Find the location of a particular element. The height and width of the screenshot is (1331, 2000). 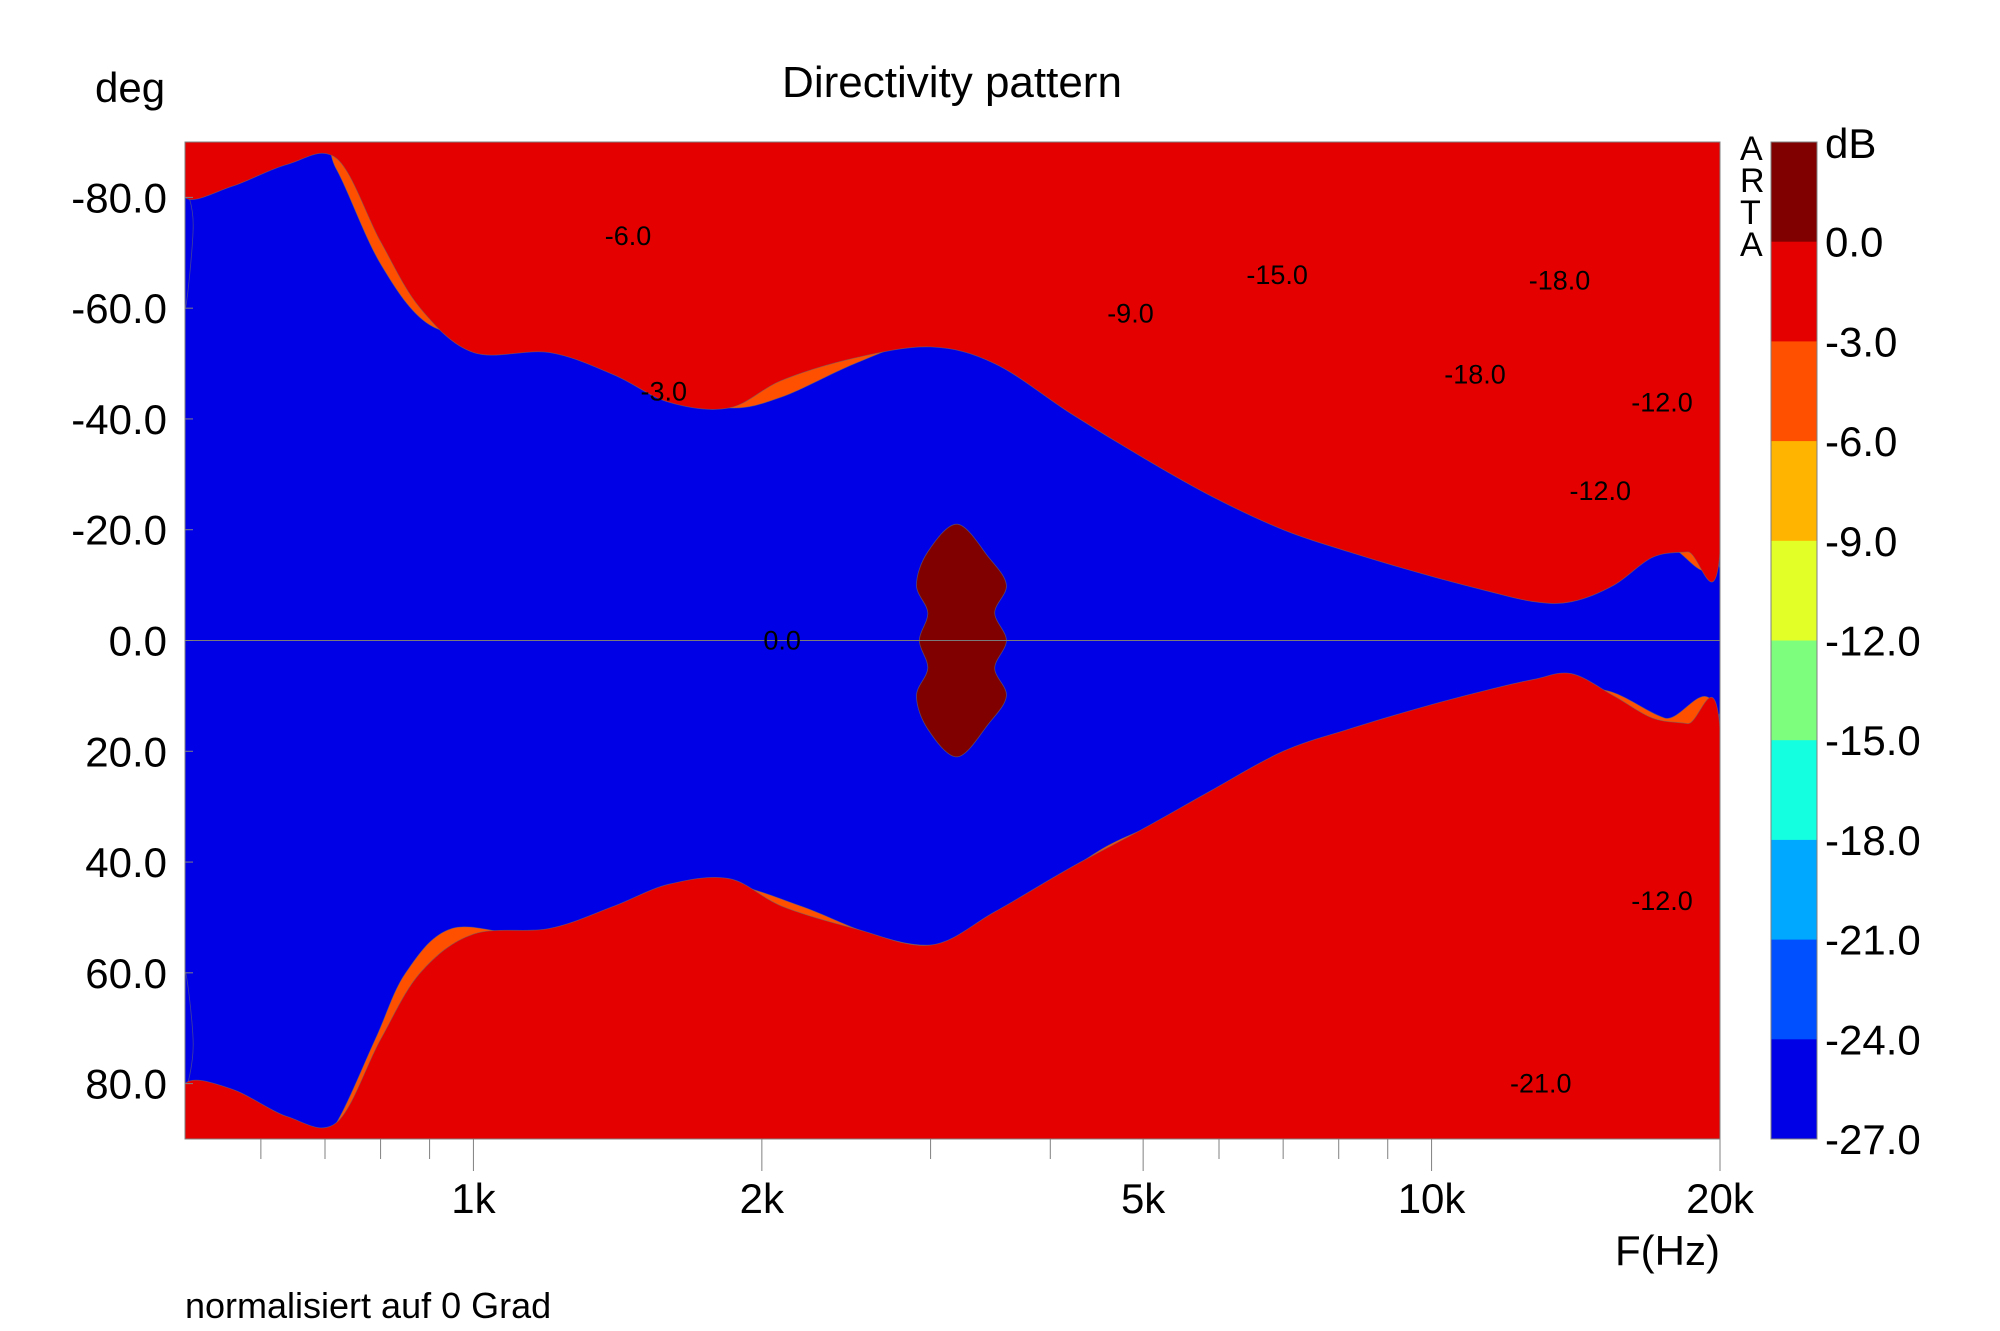

y-tick-label: 80.0 is located at coordinates (126, 1084).